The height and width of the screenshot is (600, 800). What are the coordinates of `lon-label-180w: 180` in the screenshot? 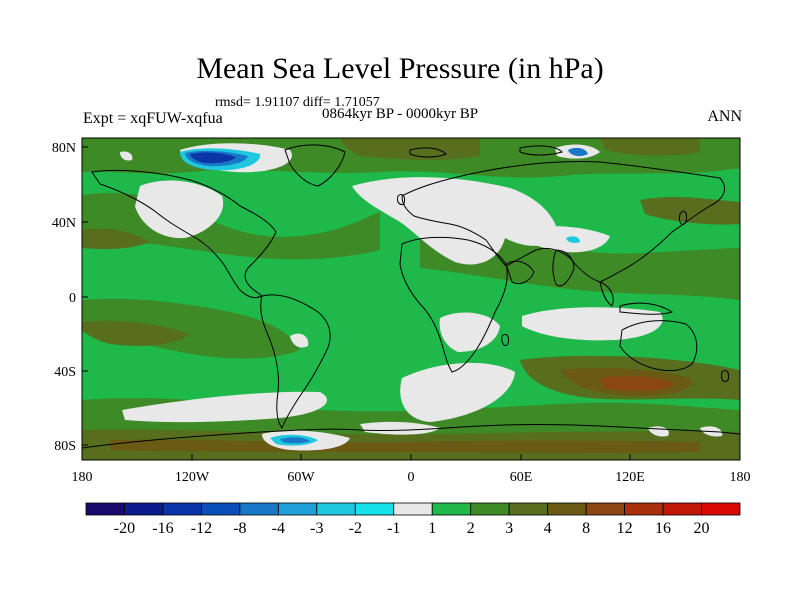 It's located at (82, 477).